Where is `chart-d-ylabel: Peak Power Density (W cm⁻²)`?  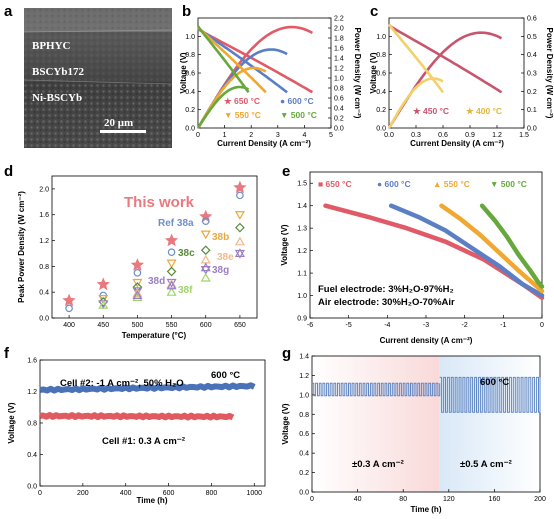 chart-d-ylabel: Peak Power Density (W cm⁻²) is located at coordinates (21, 247).